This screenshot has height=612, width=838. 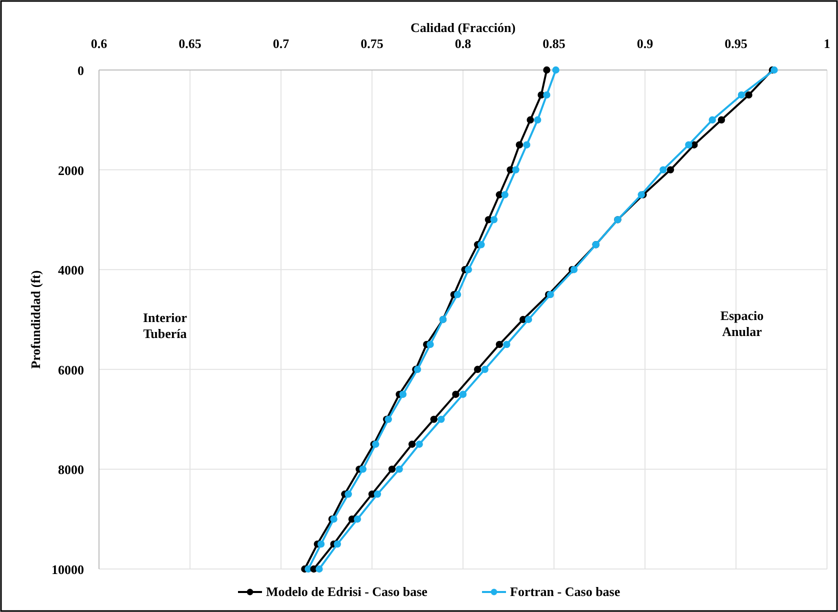 What do you see at coordinates (347, 591) in the screenshot?
I see `legend-label: Modelo de Edrisi - Caso base` at bounding box center [347, 591].